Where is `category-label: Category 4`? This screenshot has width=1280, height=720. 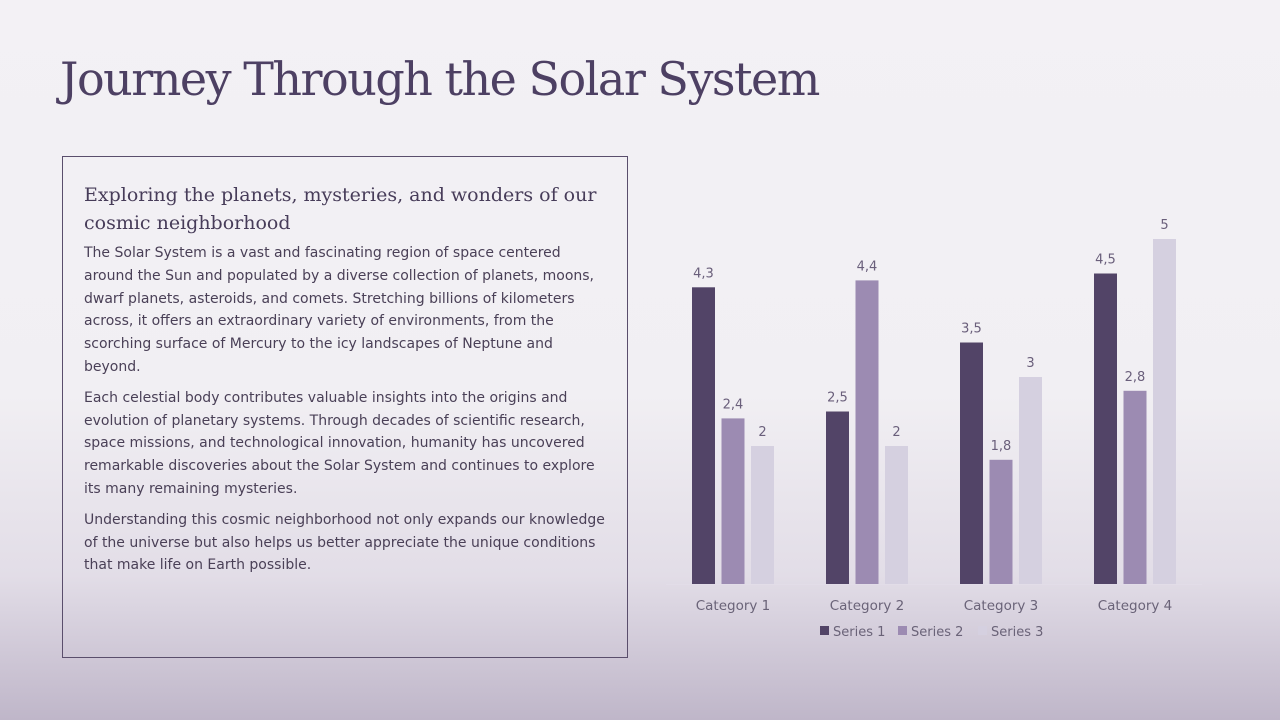 category-label: Category 4 is located at coordinates (1135, 606).